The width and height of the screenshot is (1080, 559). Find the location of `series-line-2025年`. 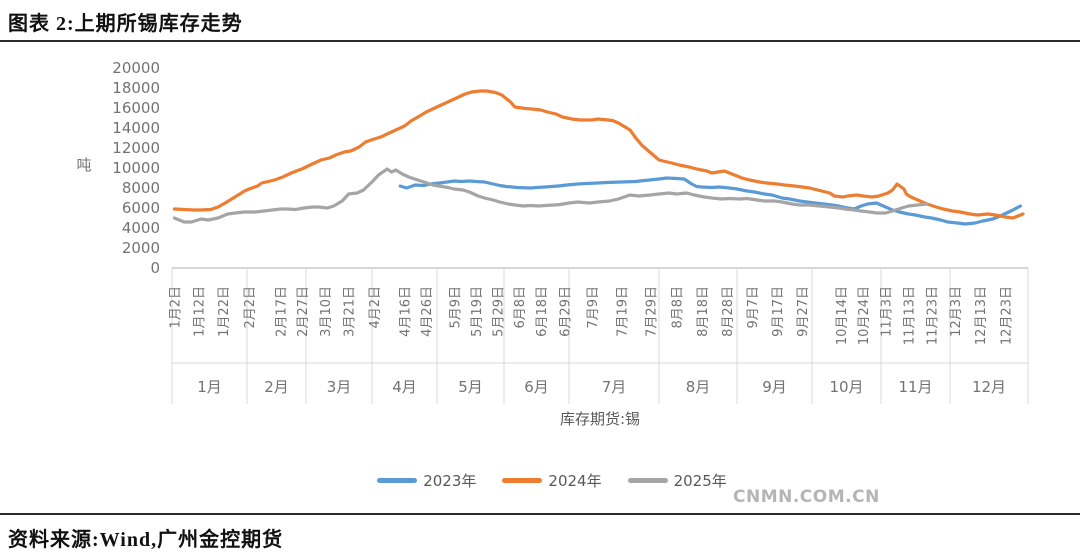

series-line-2025年 is located at coordinates (550, 195).